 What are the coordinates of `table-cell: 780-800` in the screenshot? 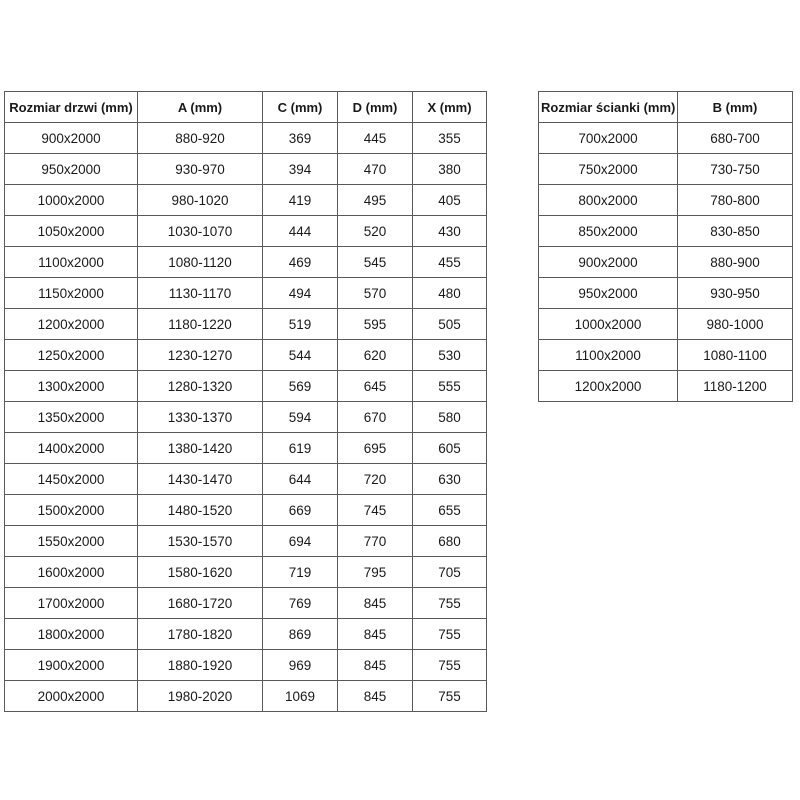 It's located at (735, 200).